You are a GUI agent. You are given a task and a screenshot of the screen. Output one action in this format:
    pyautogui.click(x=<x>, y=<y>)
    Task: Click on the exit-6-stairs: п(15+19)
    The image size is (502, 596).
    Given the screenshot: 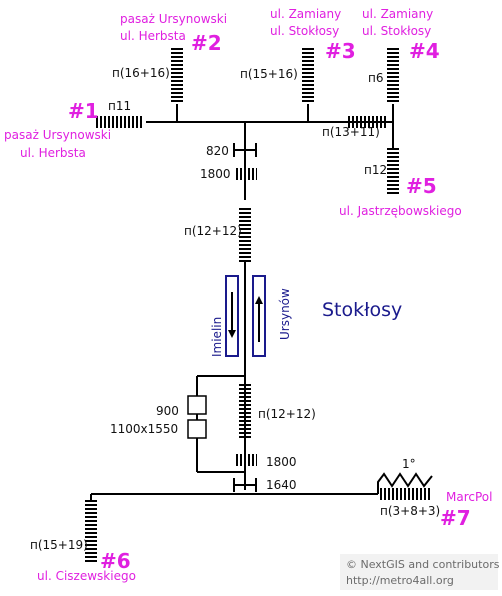 What is the action you would take?
    pyautogui.click(x=59, y=545)
    